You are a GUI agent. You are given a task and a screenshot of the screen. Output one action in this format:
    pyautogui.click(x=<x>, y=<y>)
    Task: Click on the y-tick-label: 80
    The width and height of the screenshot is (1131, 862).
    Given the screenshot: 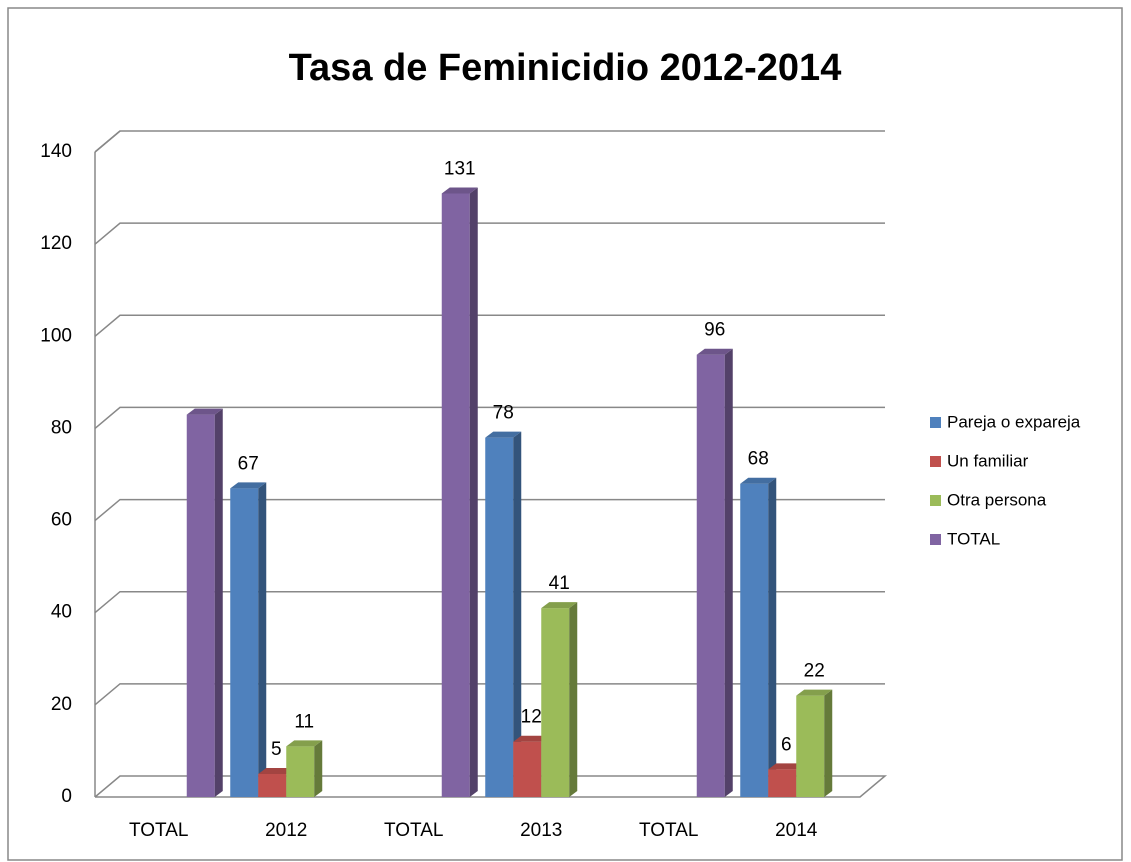 What is the action you would take?
    pyautogui.click(x=61, y=427)
    